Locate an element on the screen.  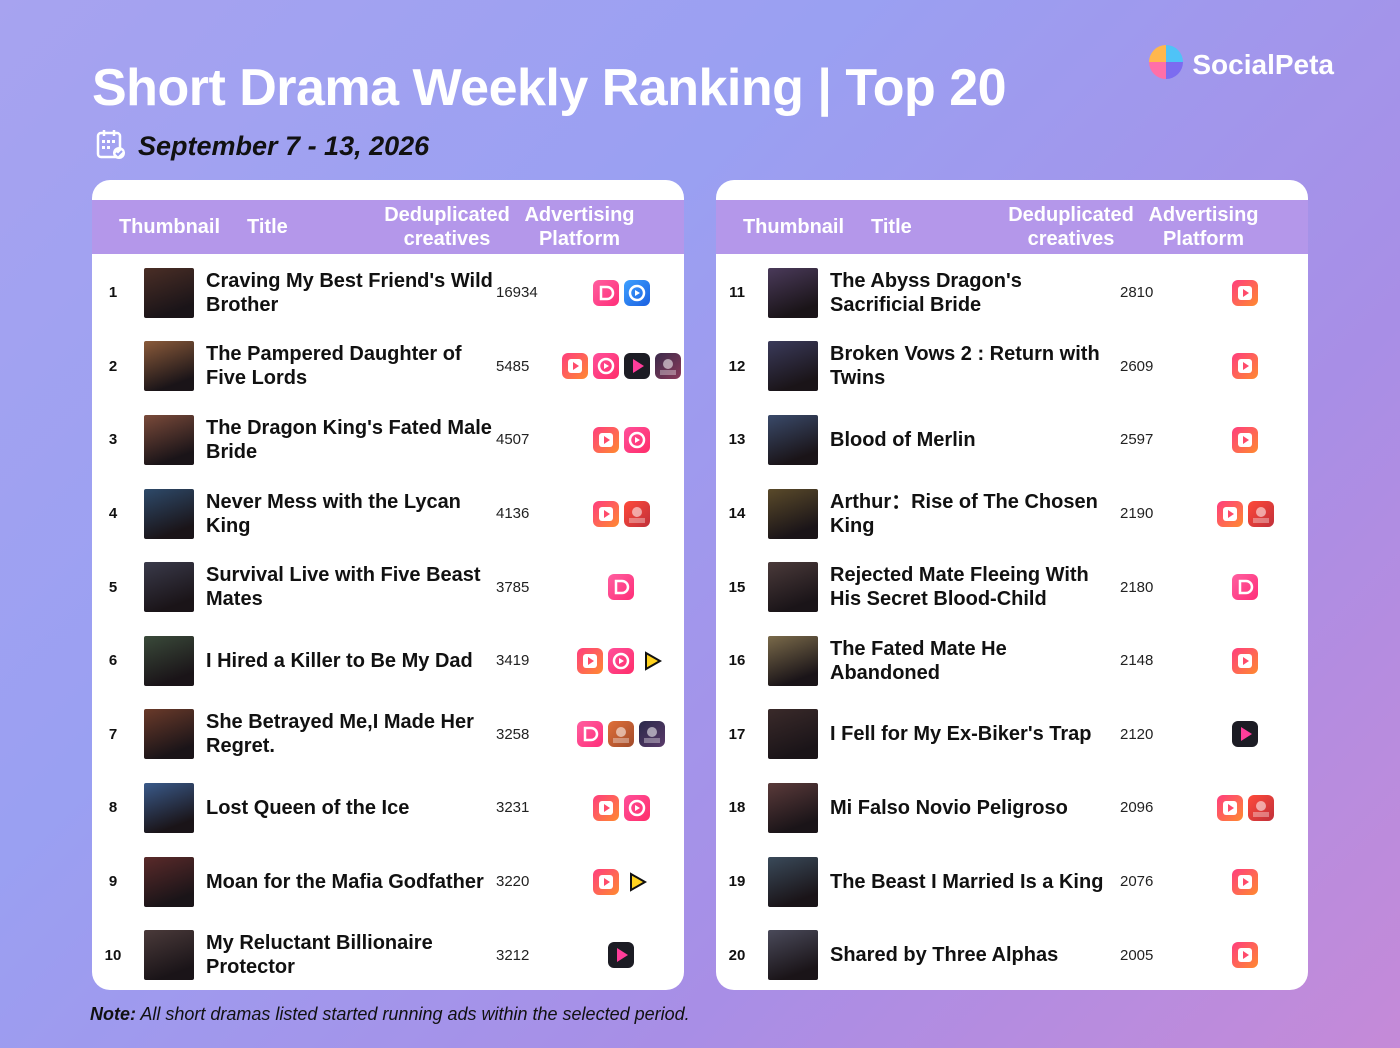
blue-app-icon is located at coordinates (636, 292).